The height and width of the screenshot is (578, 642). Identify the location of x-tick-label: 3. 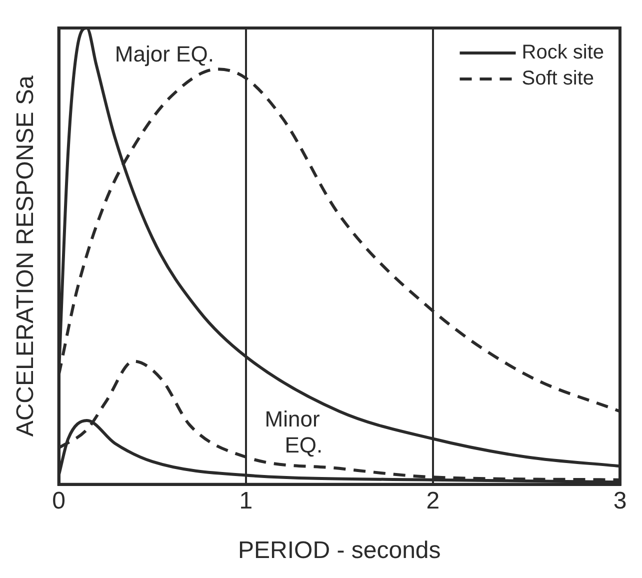
(620, 500).